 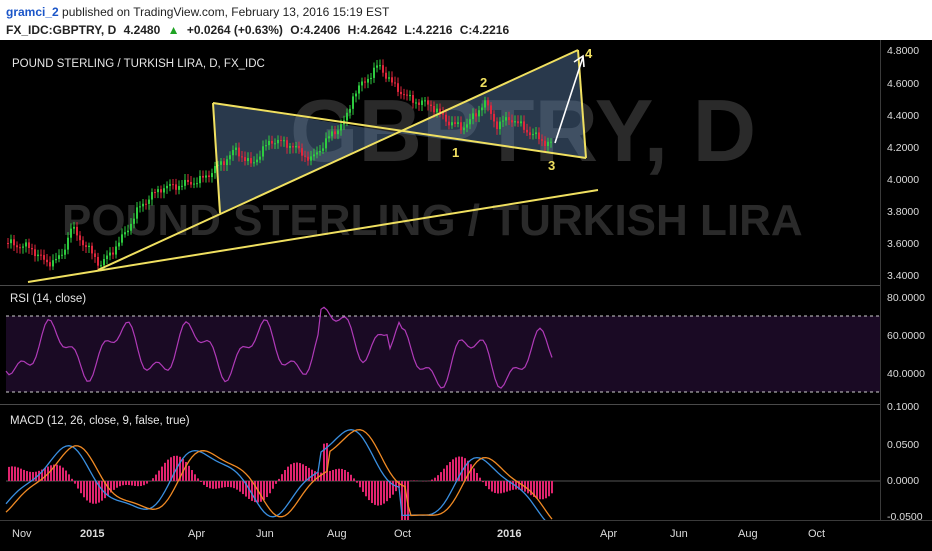 What do you see at coordinates (588, 53) in the screenshot?
I see `wave-label-4: 4` at bounding box center [588, 53].